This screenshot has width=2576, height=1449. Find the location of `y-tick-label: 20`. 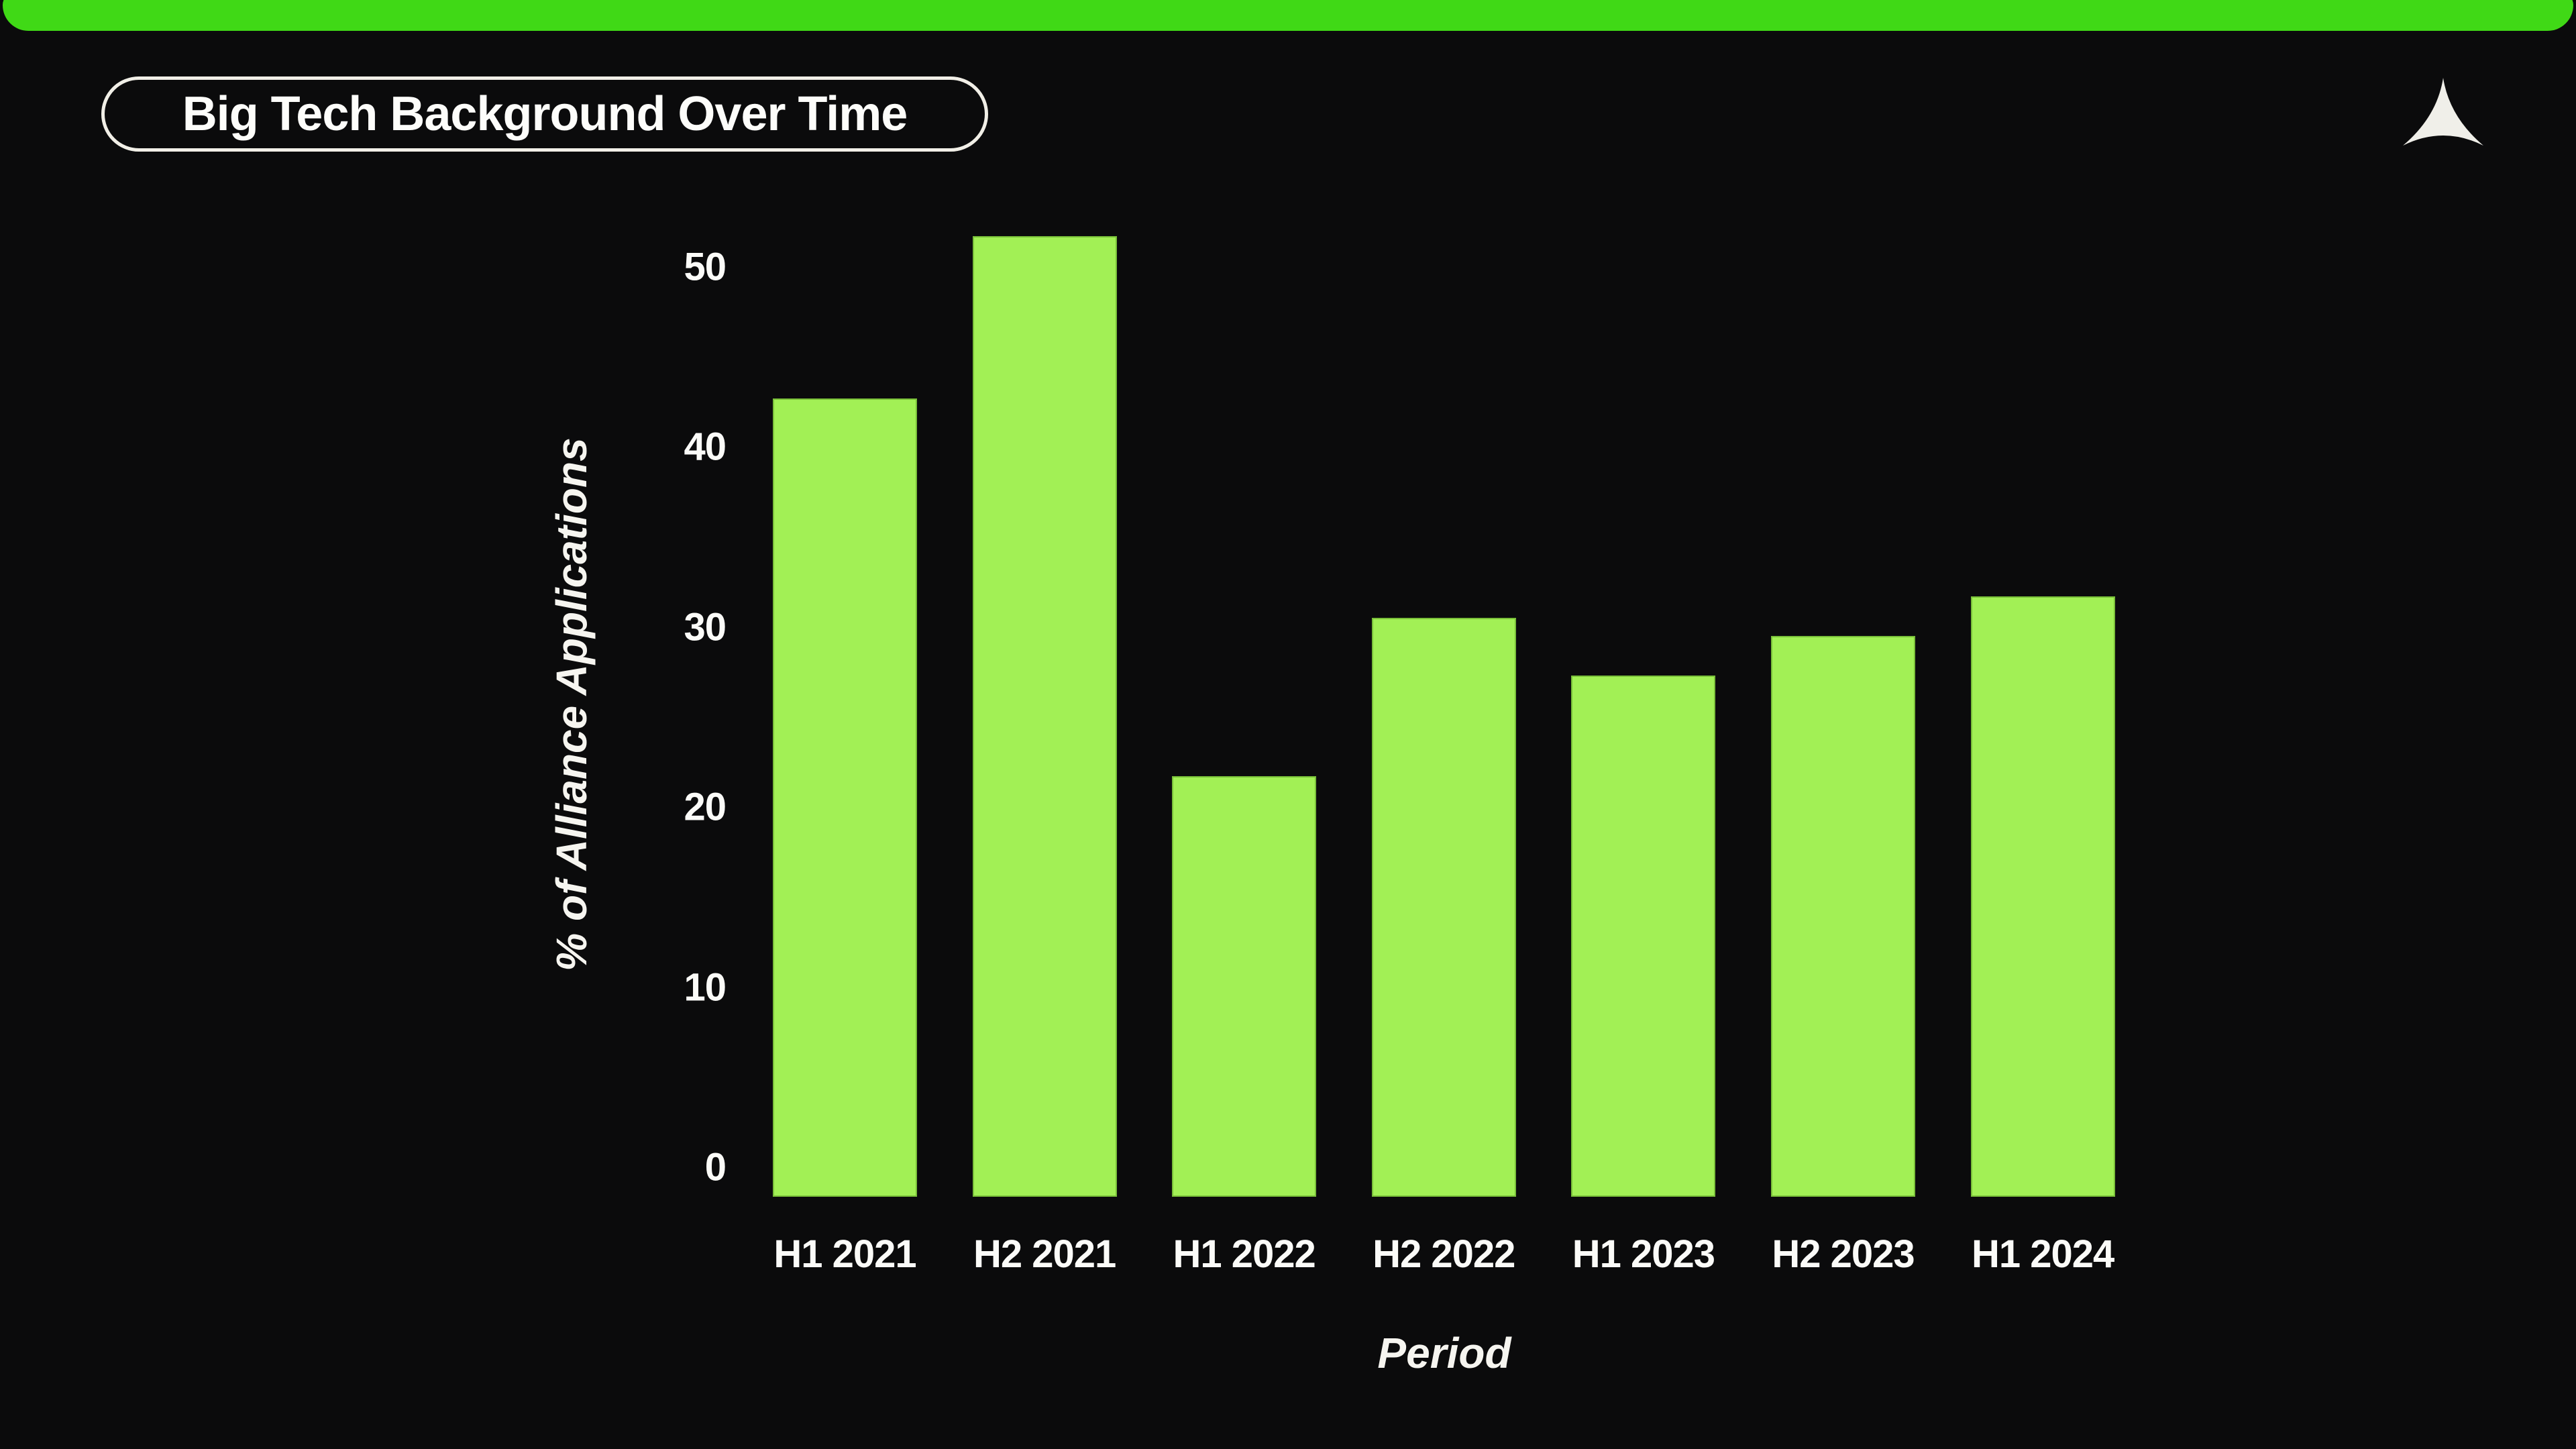

y-tick-label: 20 is located at coordinates (705, 807).